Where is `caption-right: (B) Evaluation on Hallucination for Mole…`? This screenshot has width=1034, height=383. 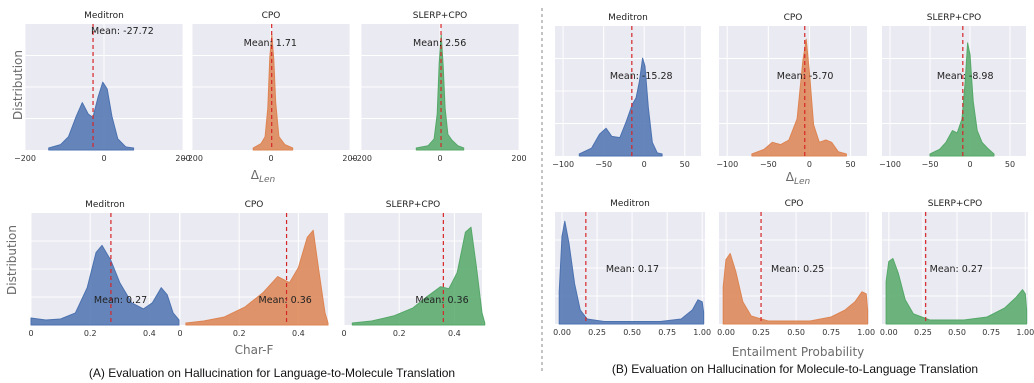 caption-right: (B) Evaluation on Hallucination for Mole… is located at coordinates (795, 369).